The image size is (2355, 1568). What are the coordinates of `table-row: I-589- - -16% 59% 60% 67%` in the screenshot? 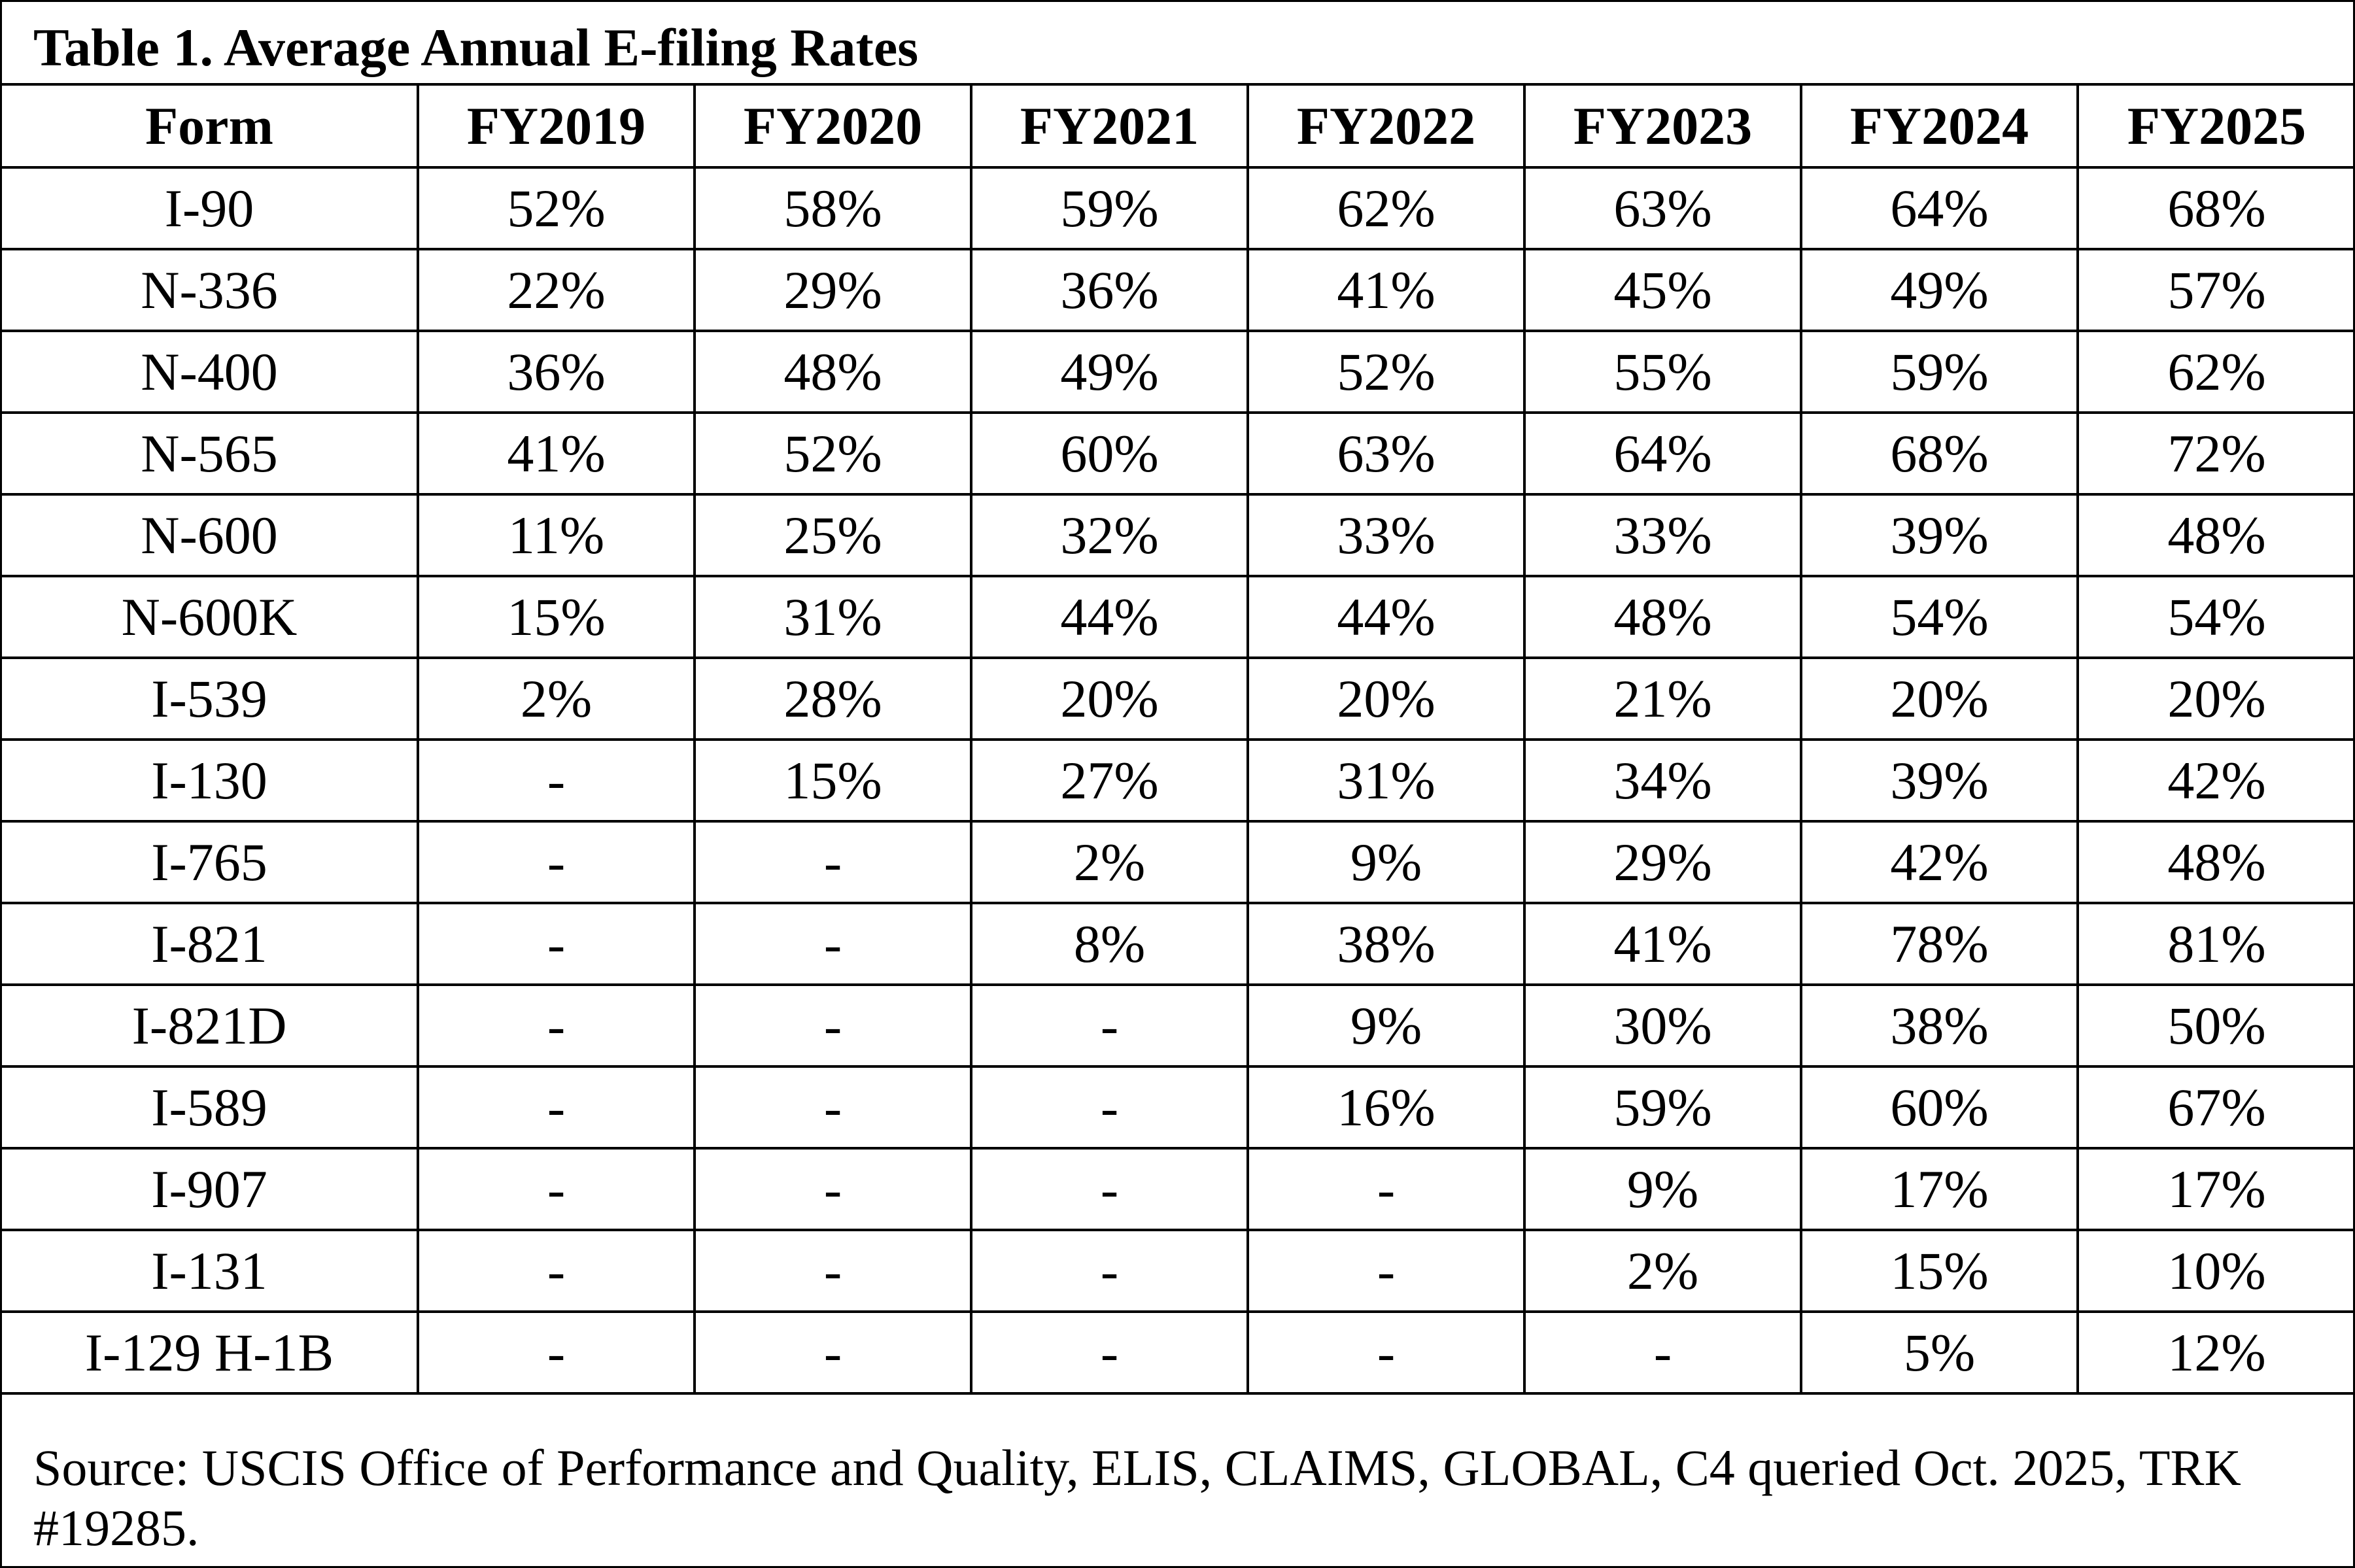 It's located at (1178, 1108).